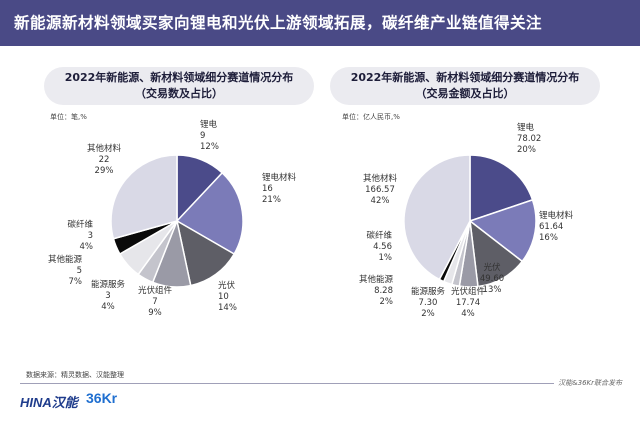 This screenshot has height=423, width=640. What do you see at coordinates (320, 383) in the screenshot?
I see `footer-divider` at bounding box center [320, 383].